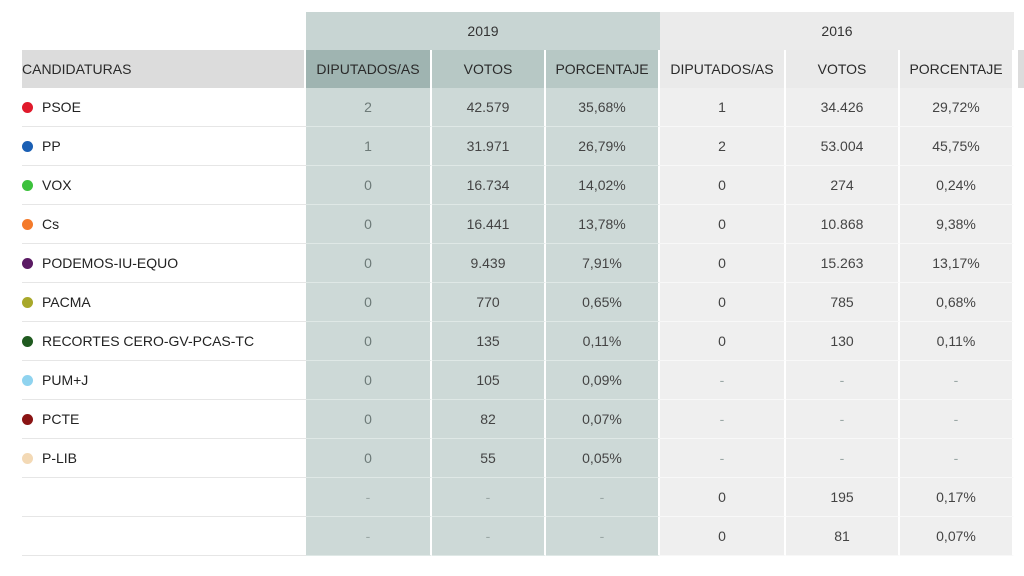 The image size is (1024, 576). I want to click on votos-2016-cell: 130, so click(843, 341).